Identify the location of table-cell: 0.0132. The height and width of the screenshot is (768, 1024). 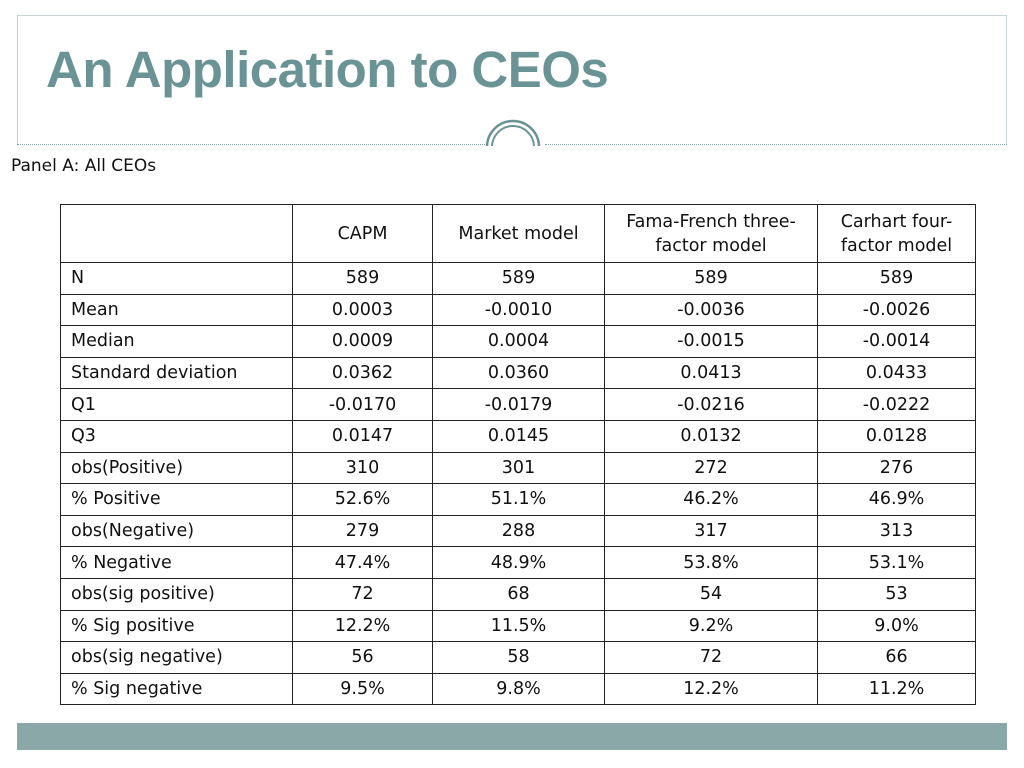
(711, 436).